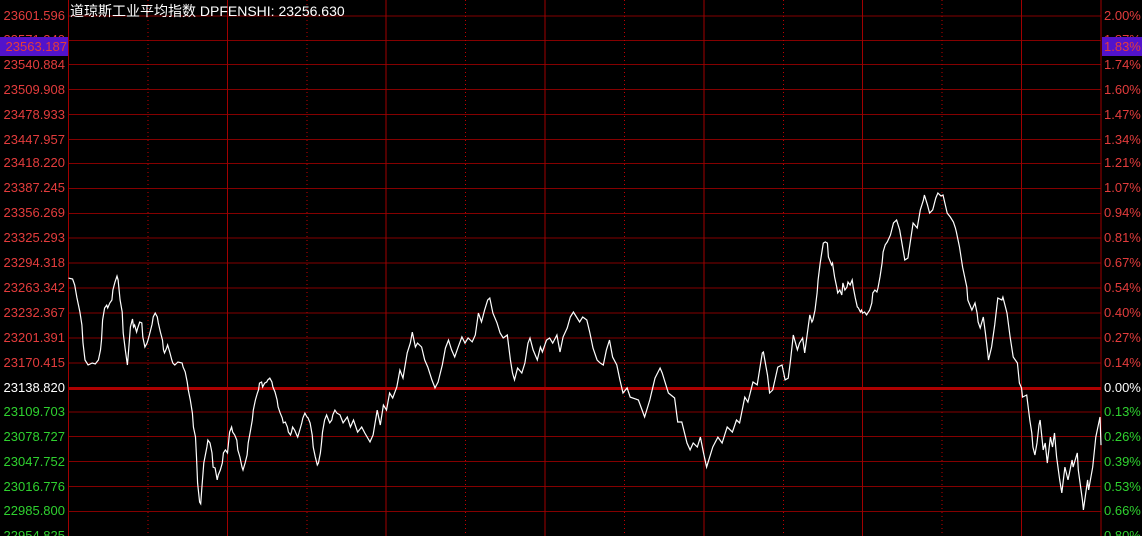 This screenshot has width=1142, height=536. I want to click on percent-axis-label: 1.60%, so click(1122, 89).